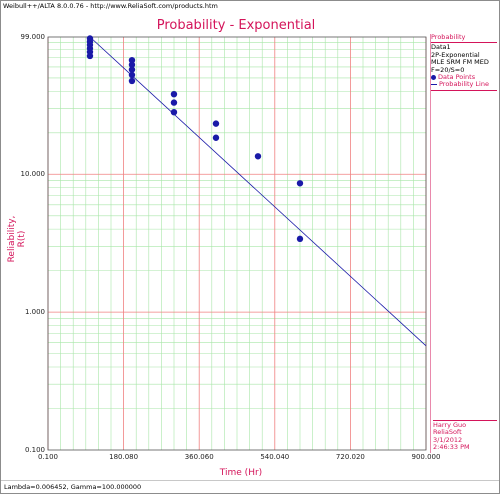 This screenshot has width=500, height=495. Describe the element at coordinates (451, 447) in the screenshot. I see `plot-time: 2:46:33 PM` at that location.